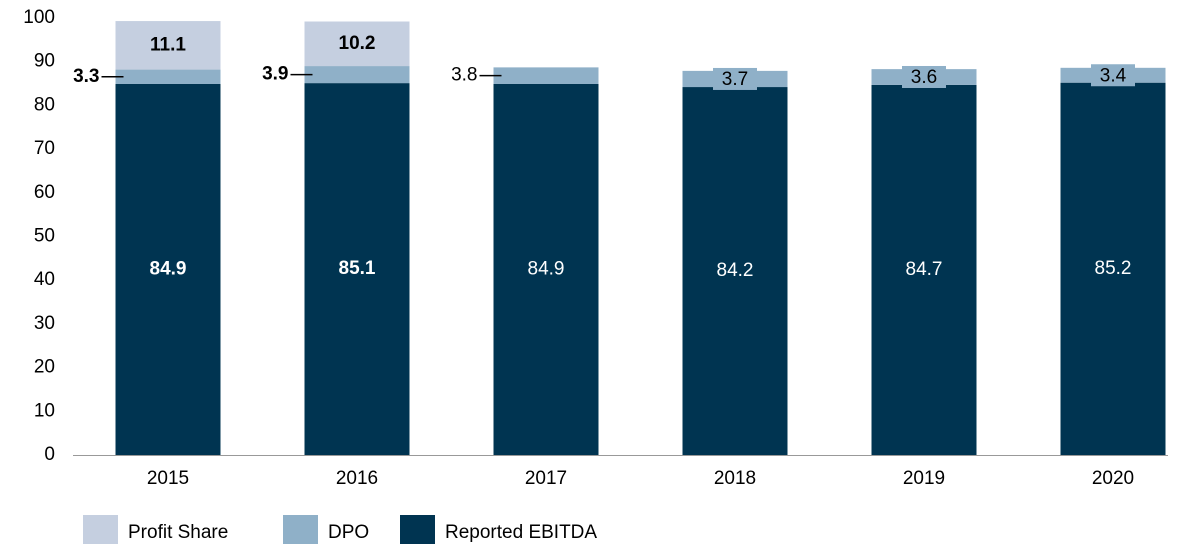 Image resolution: width=1192 pixels, height=544 pixels. I want to click on value-label: 10.2, so click(357, 43).